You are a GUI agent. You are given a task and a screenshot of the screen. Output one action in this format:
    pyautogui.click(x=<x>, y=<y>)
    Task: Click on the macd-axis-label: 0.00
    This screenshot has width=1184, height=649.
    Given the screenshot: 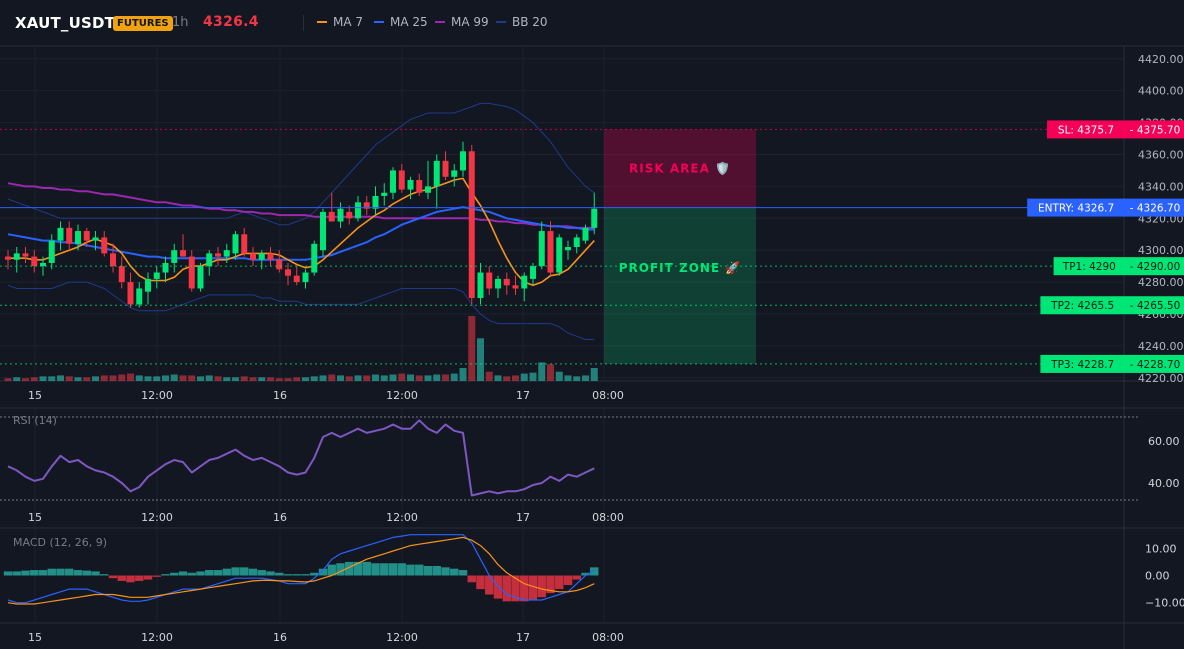 What is the action you would take?
    pyautogui.click(x=1157, y=576)
    